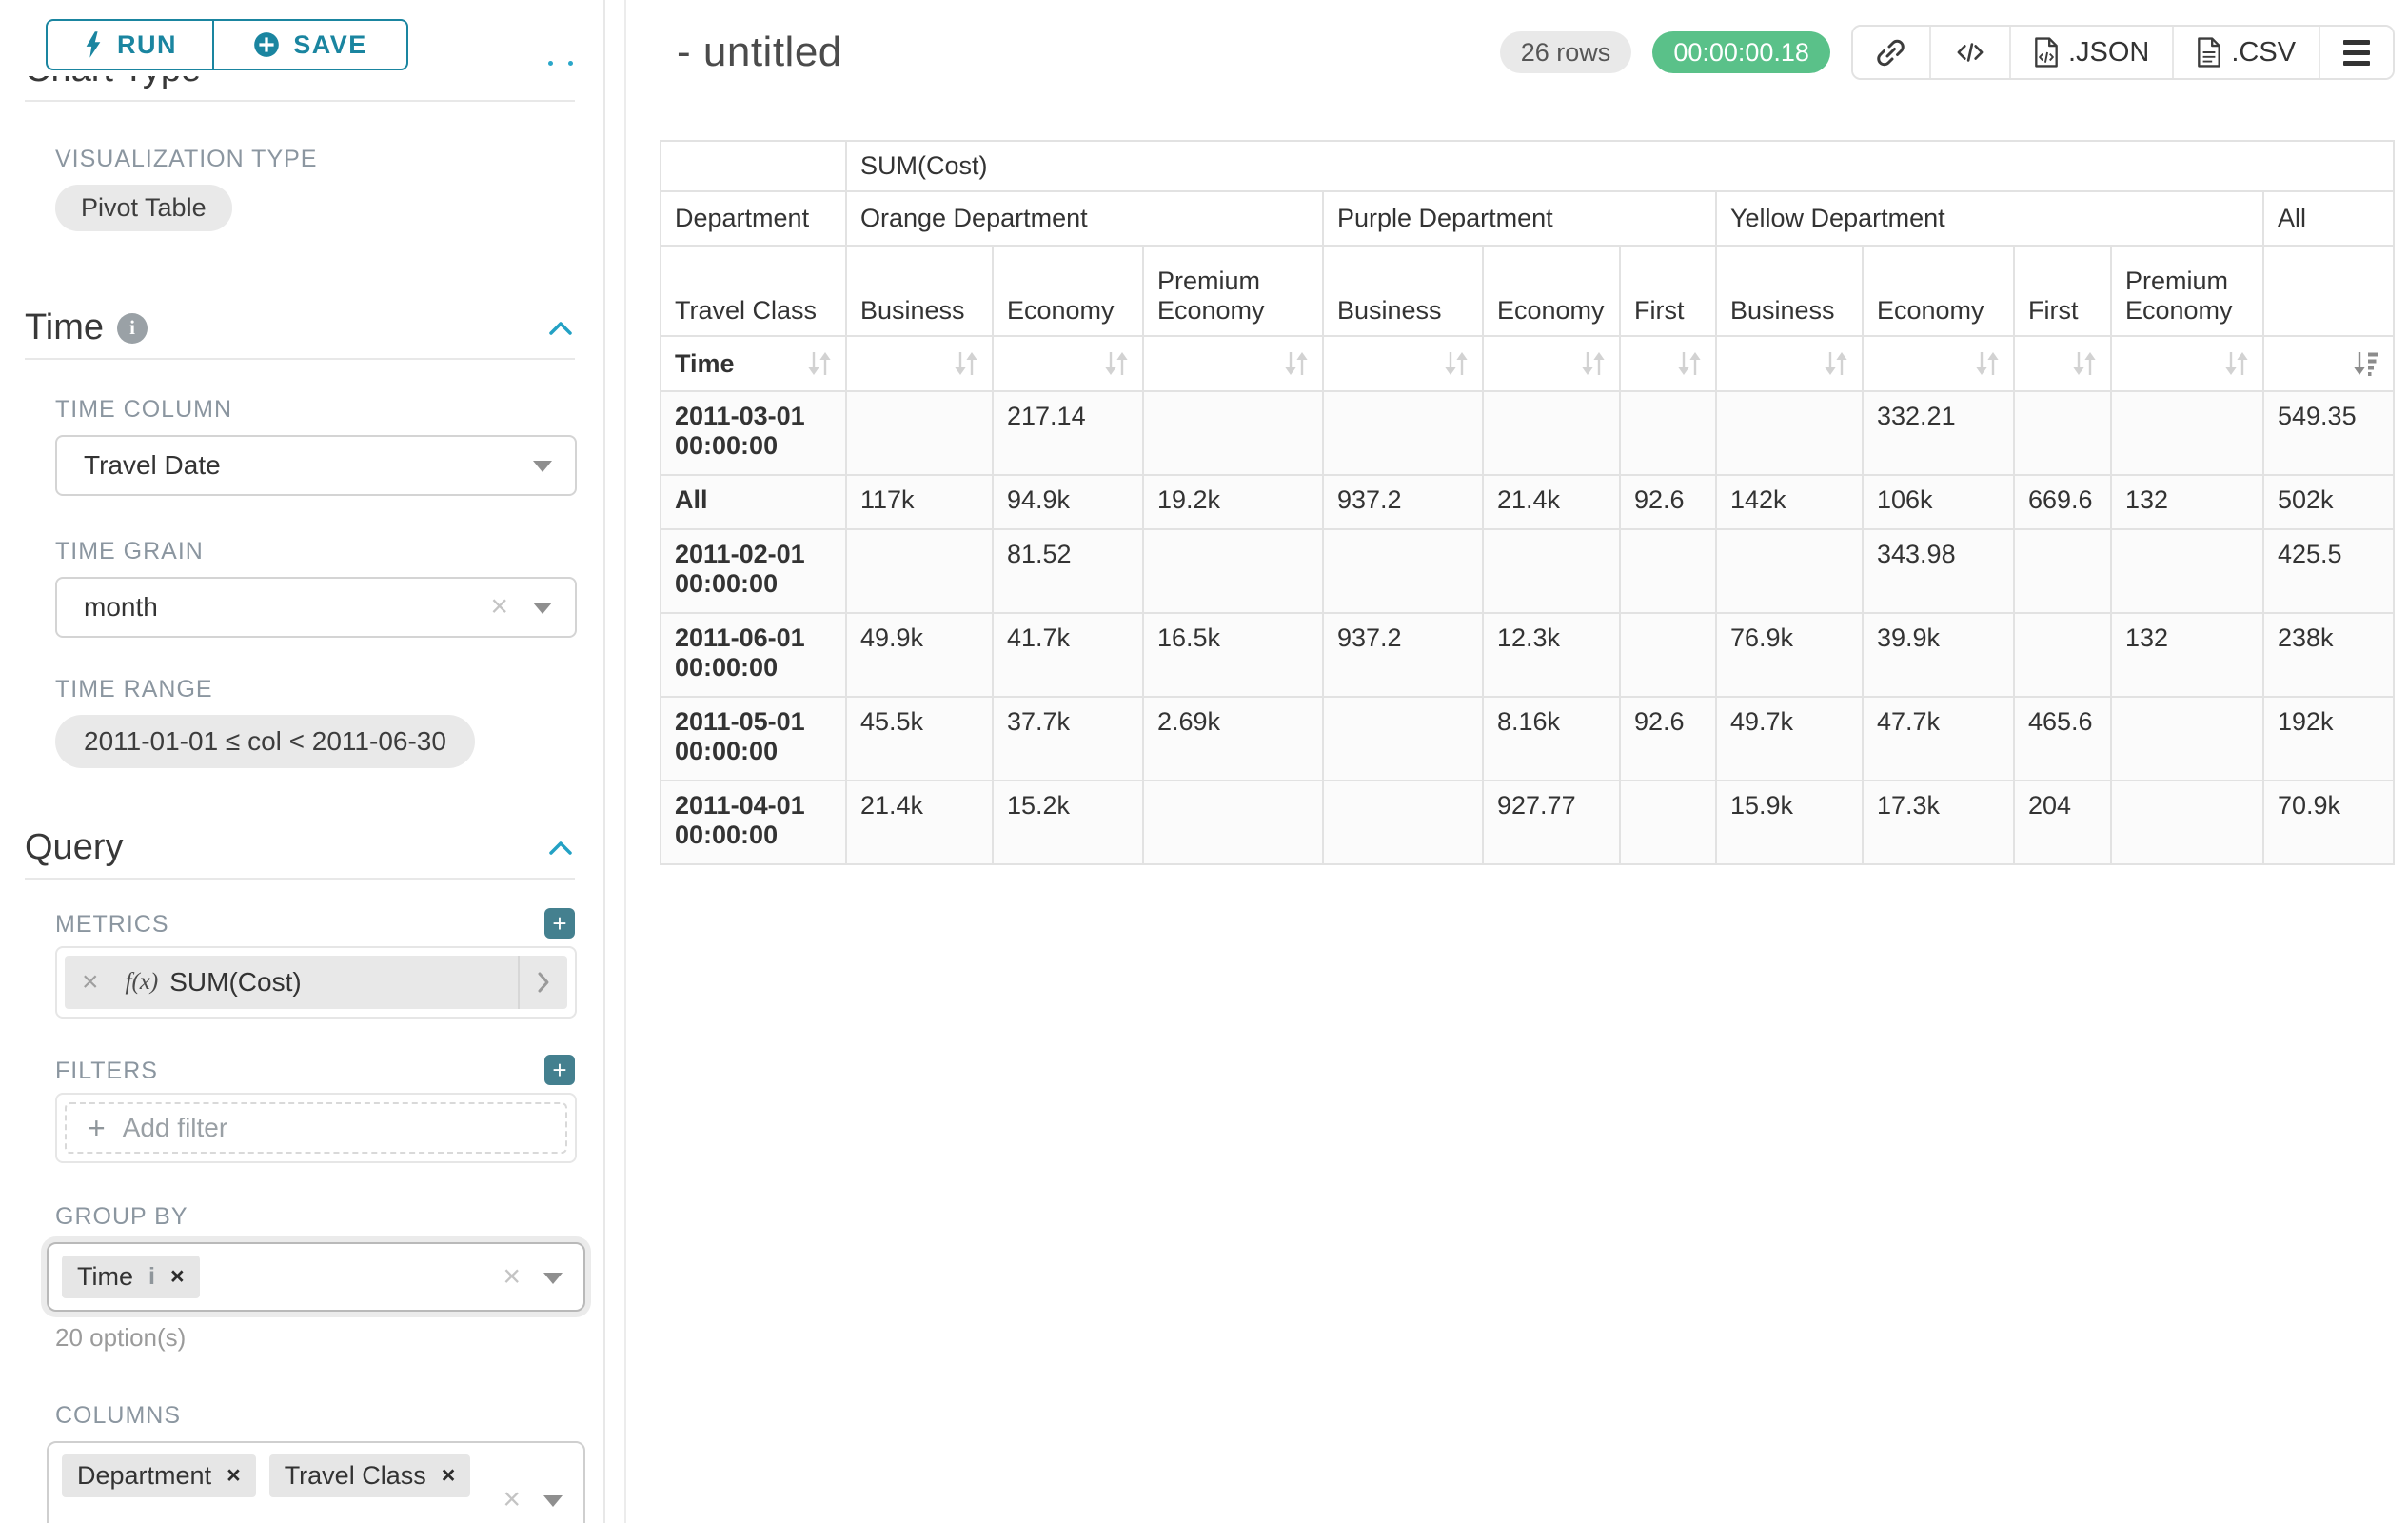  What do you see at coordinates (316, 466) in the screenshot?
I see `time-column-select: Travel Date` at bounding box center [316, 466].